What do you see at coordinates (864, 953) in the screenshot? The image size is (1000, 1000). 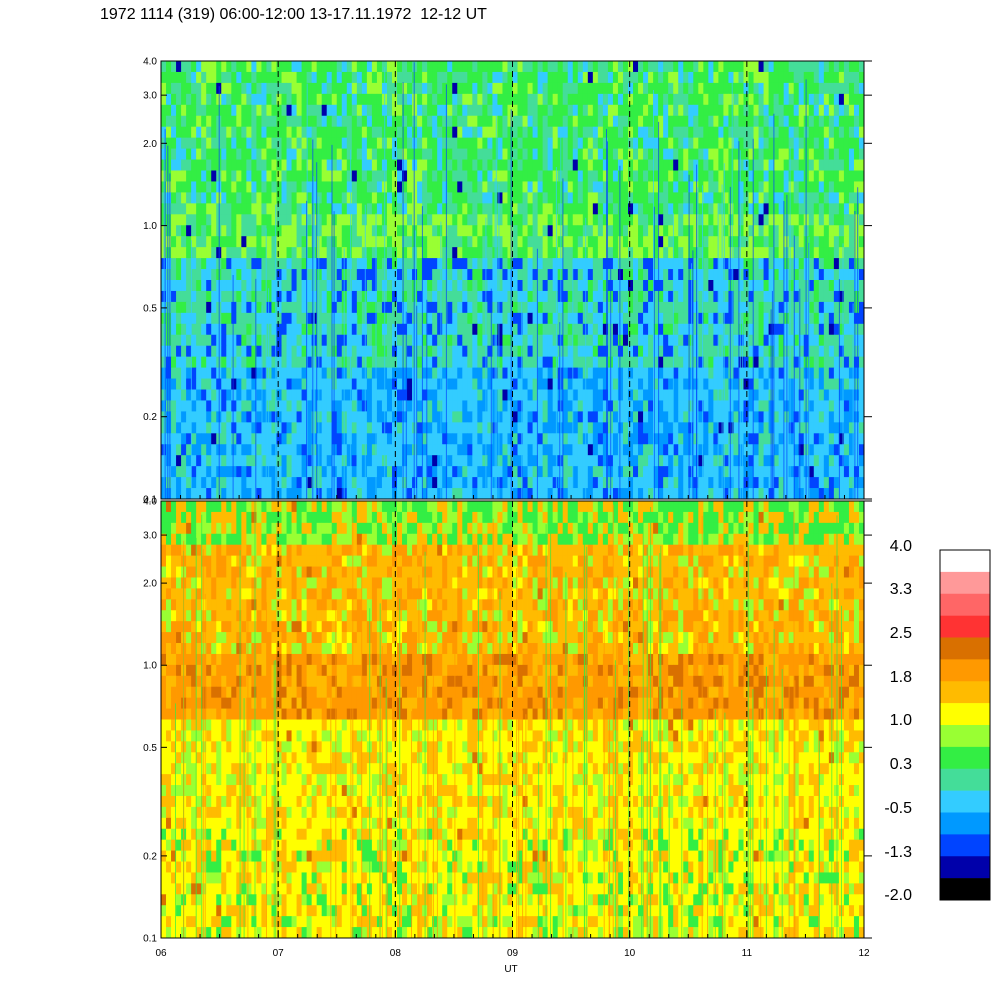 I see `x-tick-label: 12` at bounding box center [864, 953].